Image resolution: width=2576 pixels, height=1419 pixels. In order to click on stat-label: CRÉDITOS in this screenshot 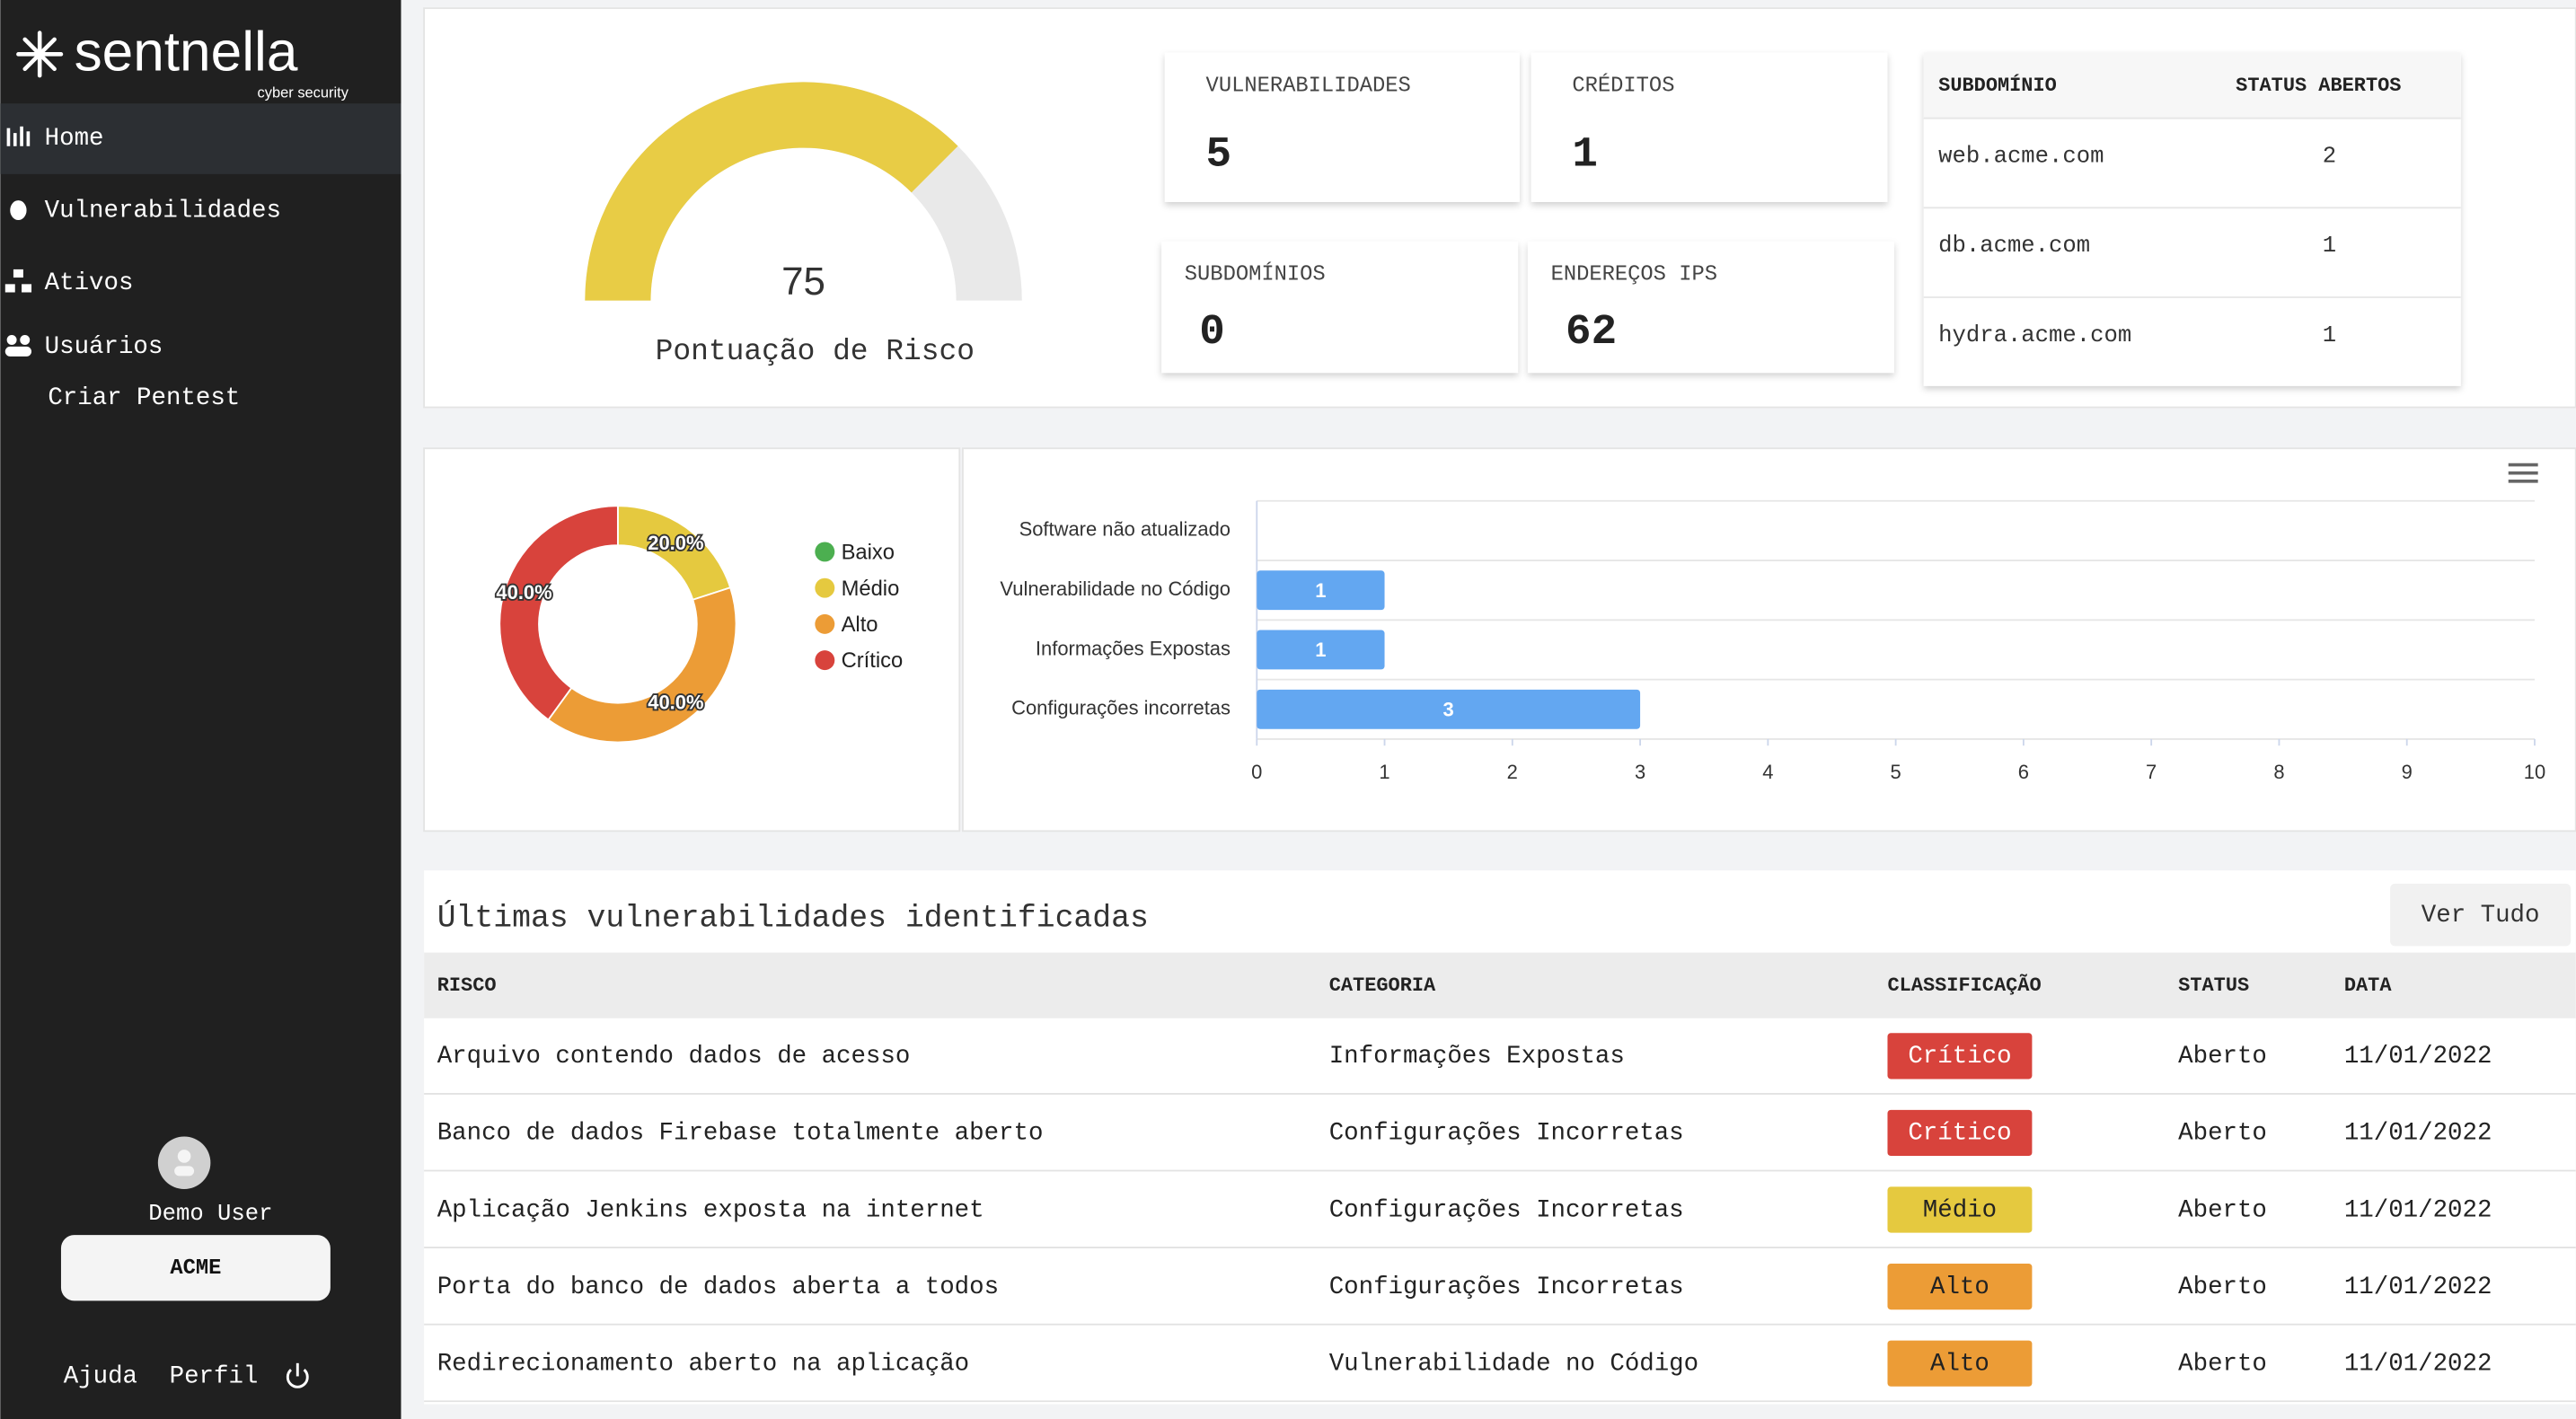, I will do `click(1623, 85)`.